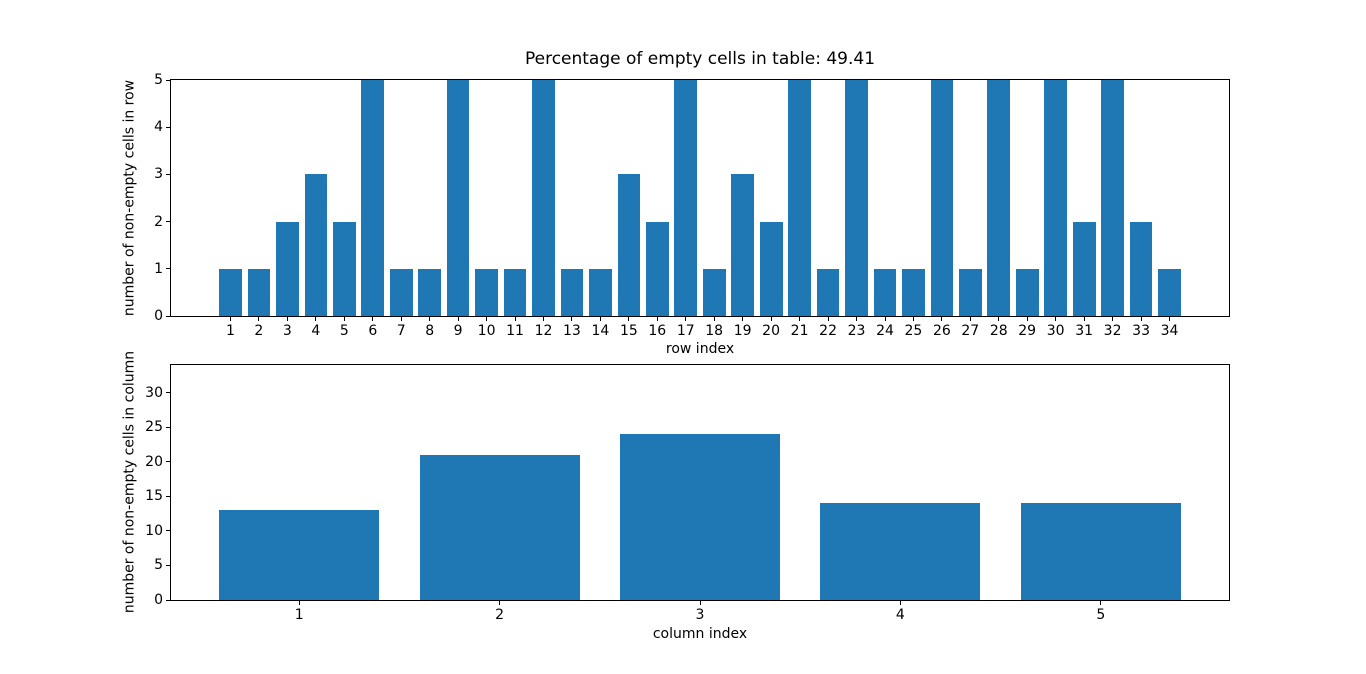  What do you see at coordinates (500, 615) in the screenshot?
I see `x-tick-label: 2` at bounding box center [500, 615].